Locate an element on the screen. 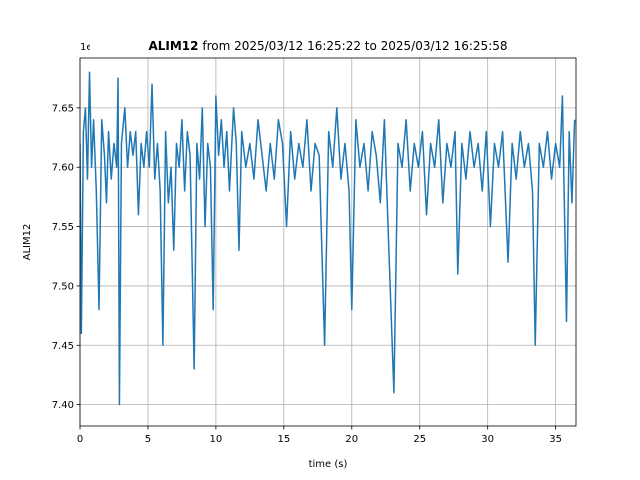 The height and width of the screenshot is (480, 640). y-tick-label: 7.55 is located at coordinates (63, 227).